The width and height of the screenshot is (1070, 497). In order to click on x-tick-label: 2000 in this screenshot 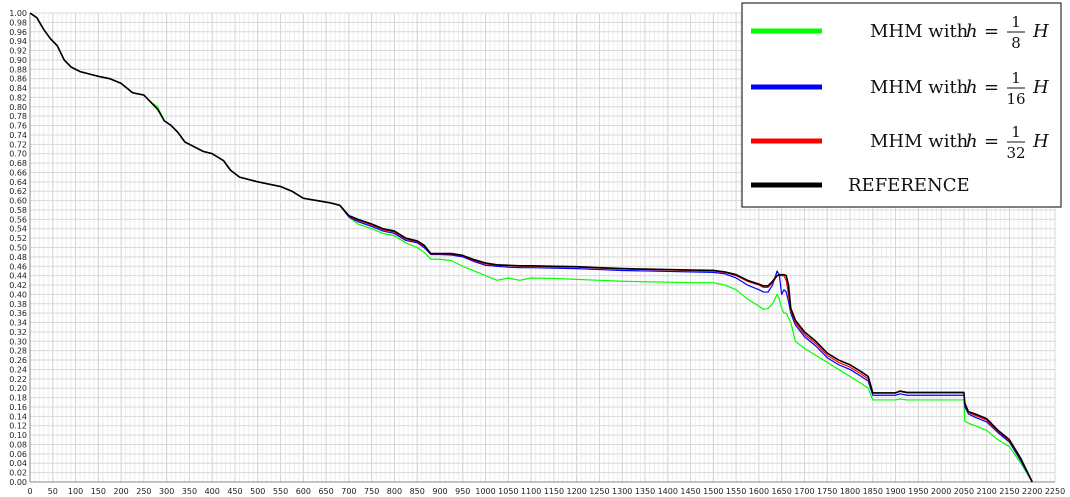, I will do `click(941, 491)`.